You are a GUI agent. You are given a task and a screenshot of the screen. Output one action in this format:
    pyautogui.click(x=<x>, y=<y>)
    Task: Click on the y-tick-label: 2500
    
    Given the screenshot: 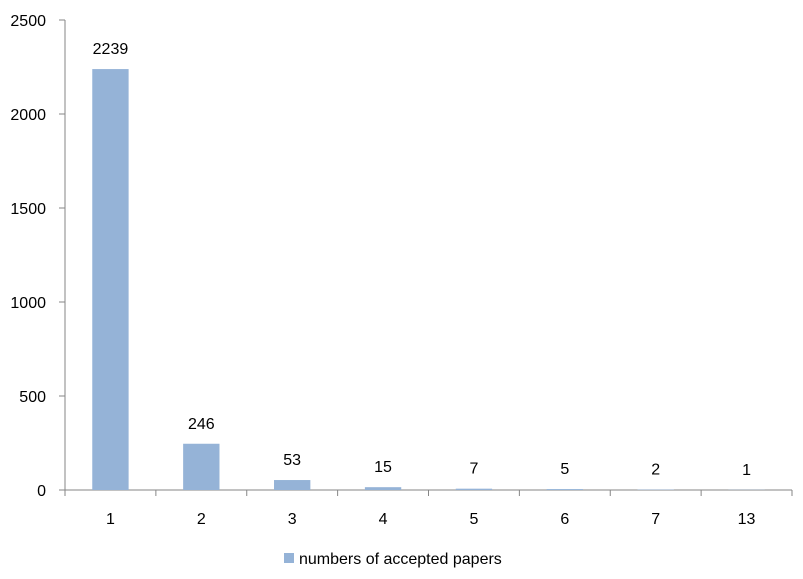 What is the action you would take?
    pyautogui.click(x=28, y=21)
    